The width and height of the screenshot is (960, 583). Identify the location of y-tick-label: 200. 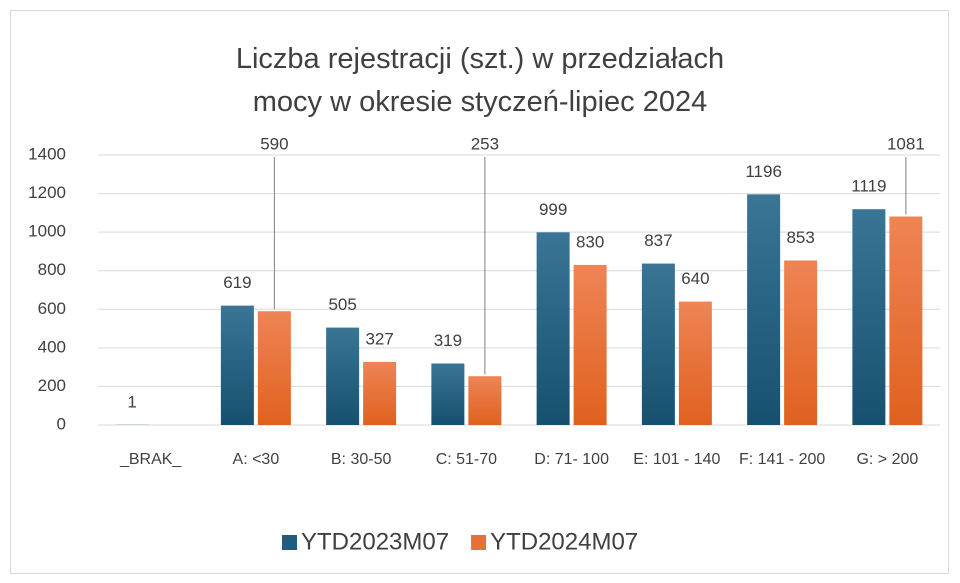
(52, 385).